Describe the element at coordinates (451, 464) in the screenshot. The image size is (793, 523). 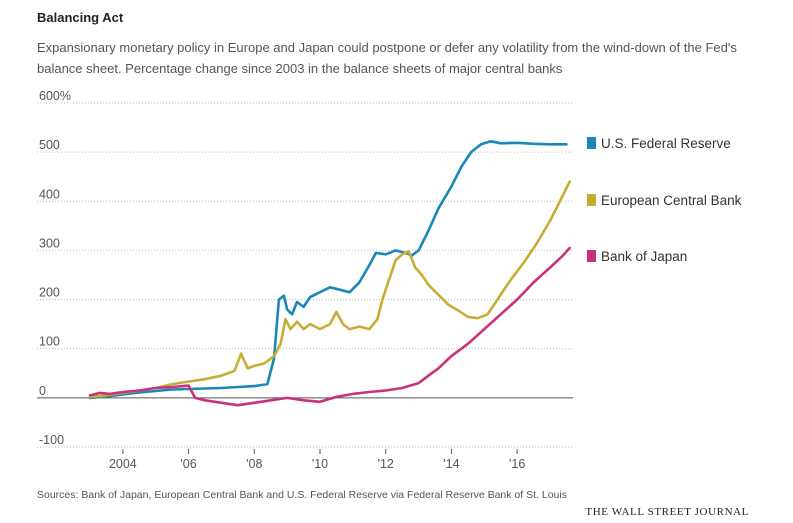
I see `x-tick-label: '14` at that location.